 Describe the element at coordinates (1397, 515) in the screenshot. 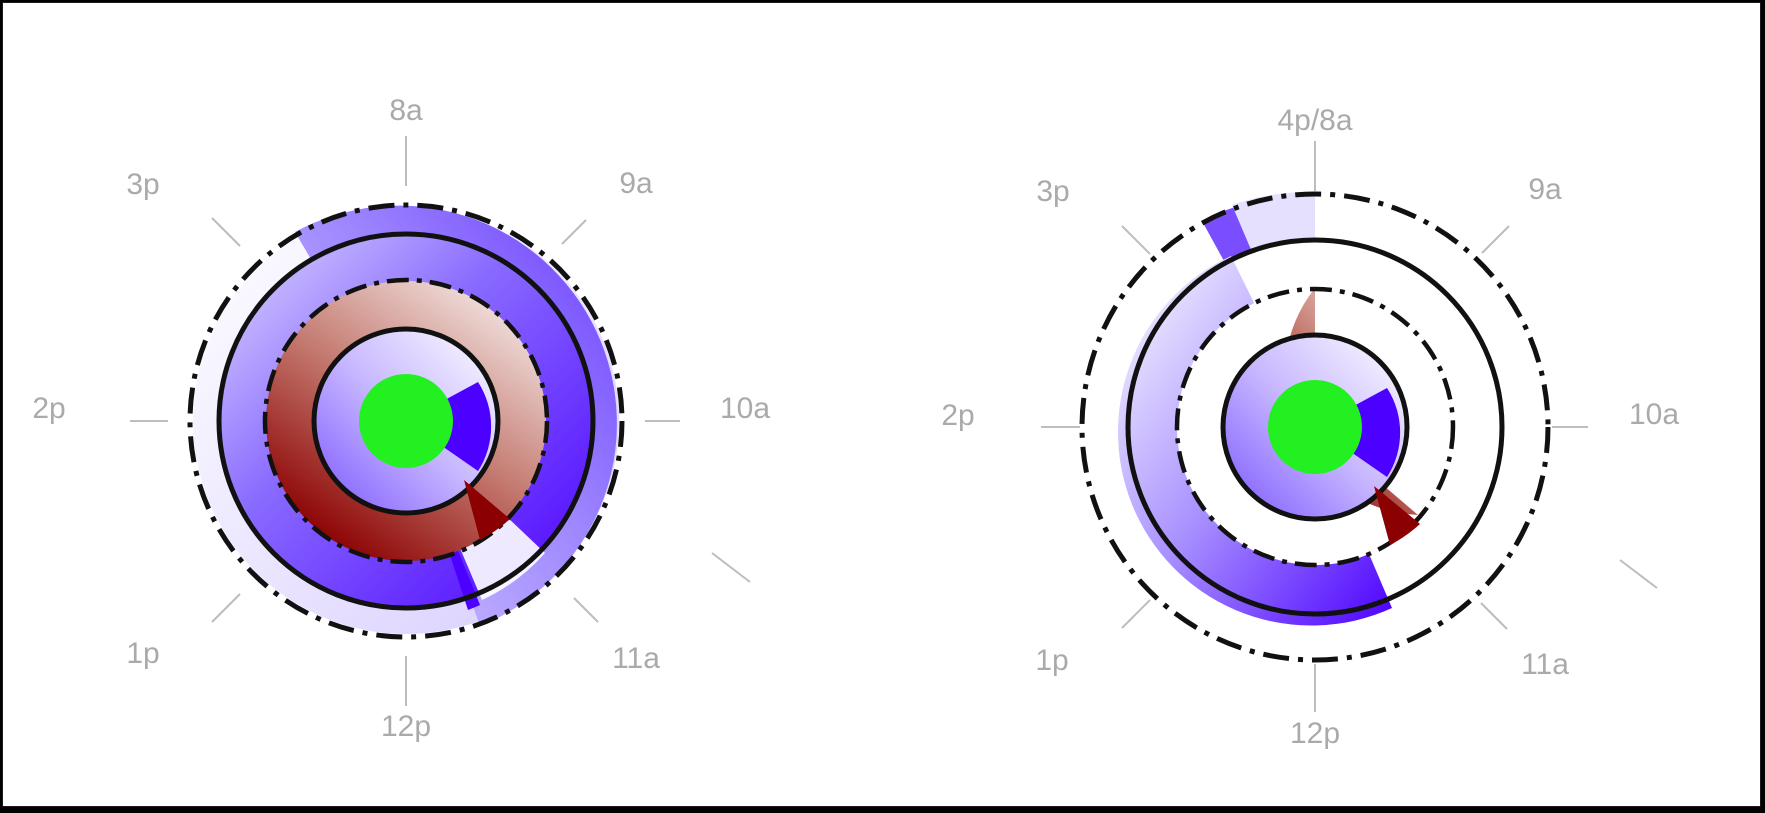

I see `clock-2-red-wedge` at that location.